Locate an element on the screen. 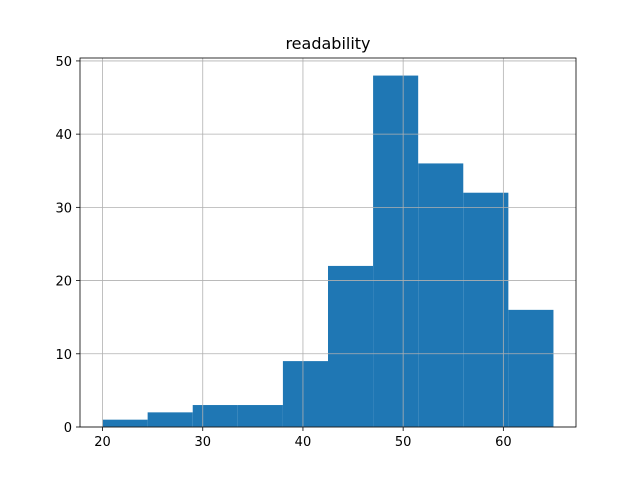  y-tick-label: 0 is located at coordinates (68, 428).